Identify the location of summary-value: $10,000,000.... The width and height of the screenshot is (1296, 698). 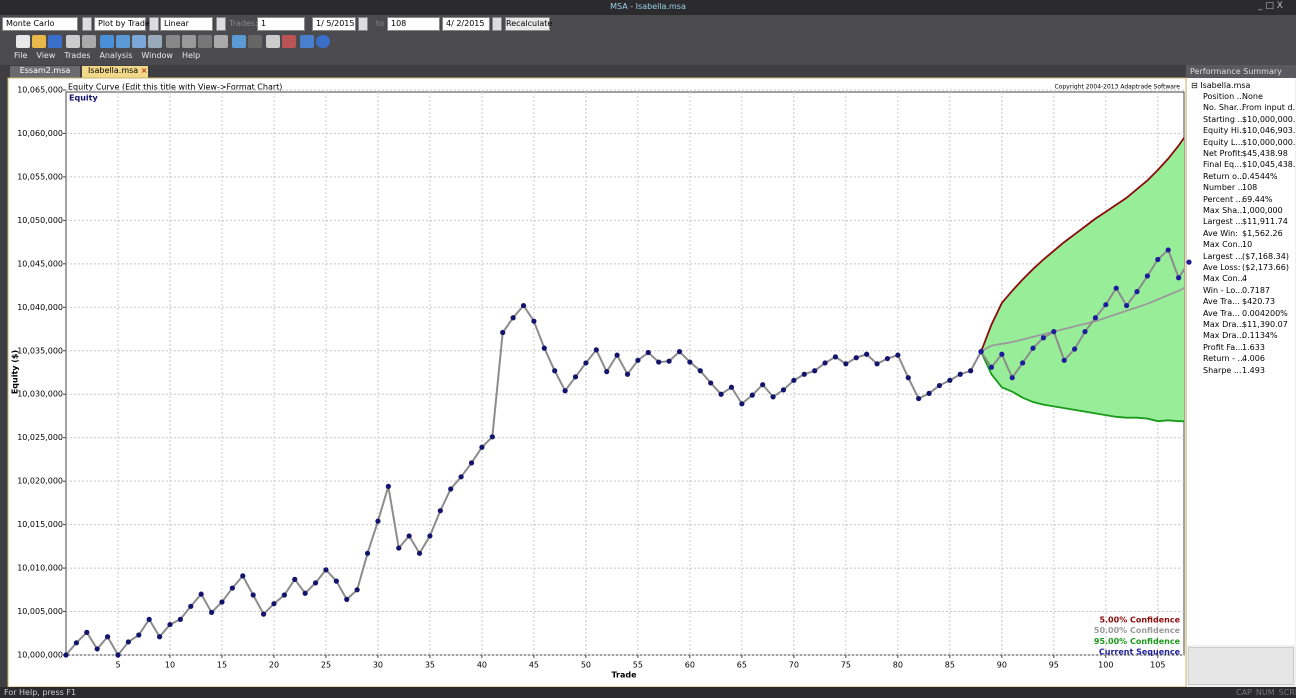
(1269, 119).